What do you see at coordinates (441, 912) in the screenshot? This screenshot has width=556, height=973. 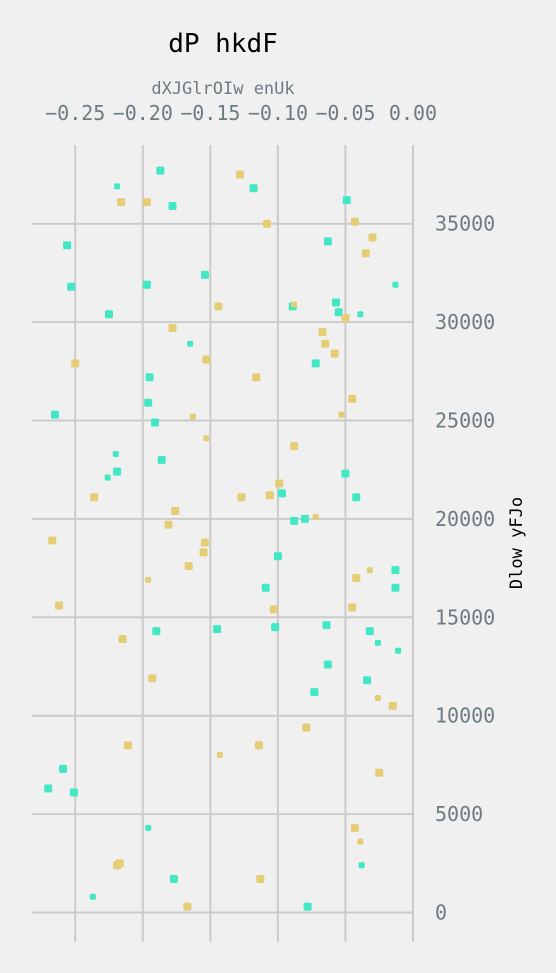 I see `y-tick-label: 0` at bounding box center [441, 912].